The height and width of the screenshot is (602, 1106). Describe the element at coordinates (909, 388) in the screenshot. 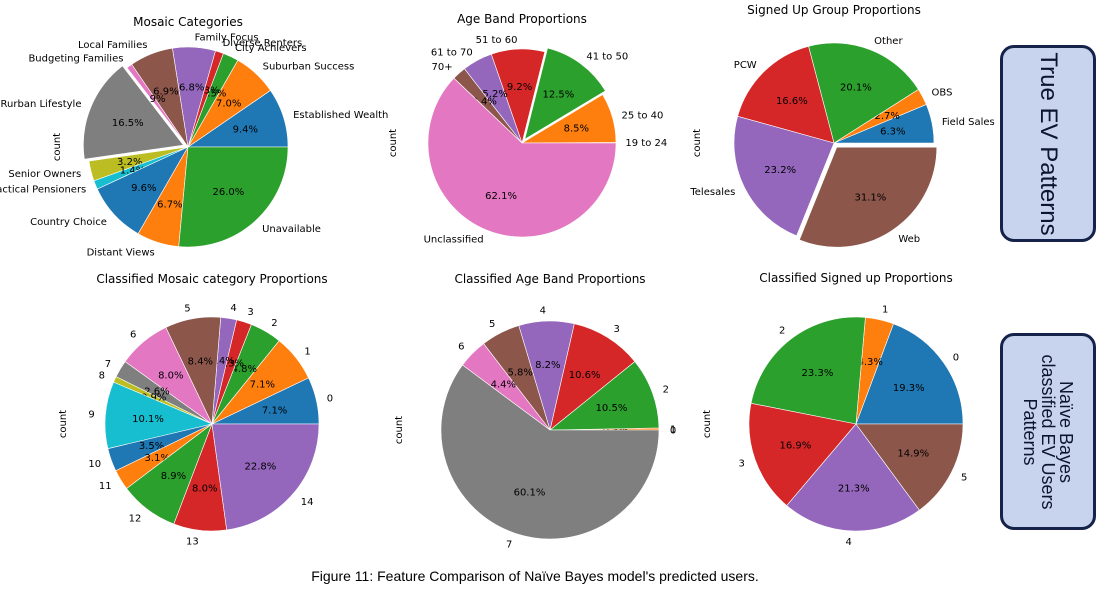

I see `slice-percent-label: 19.3%` at that location.